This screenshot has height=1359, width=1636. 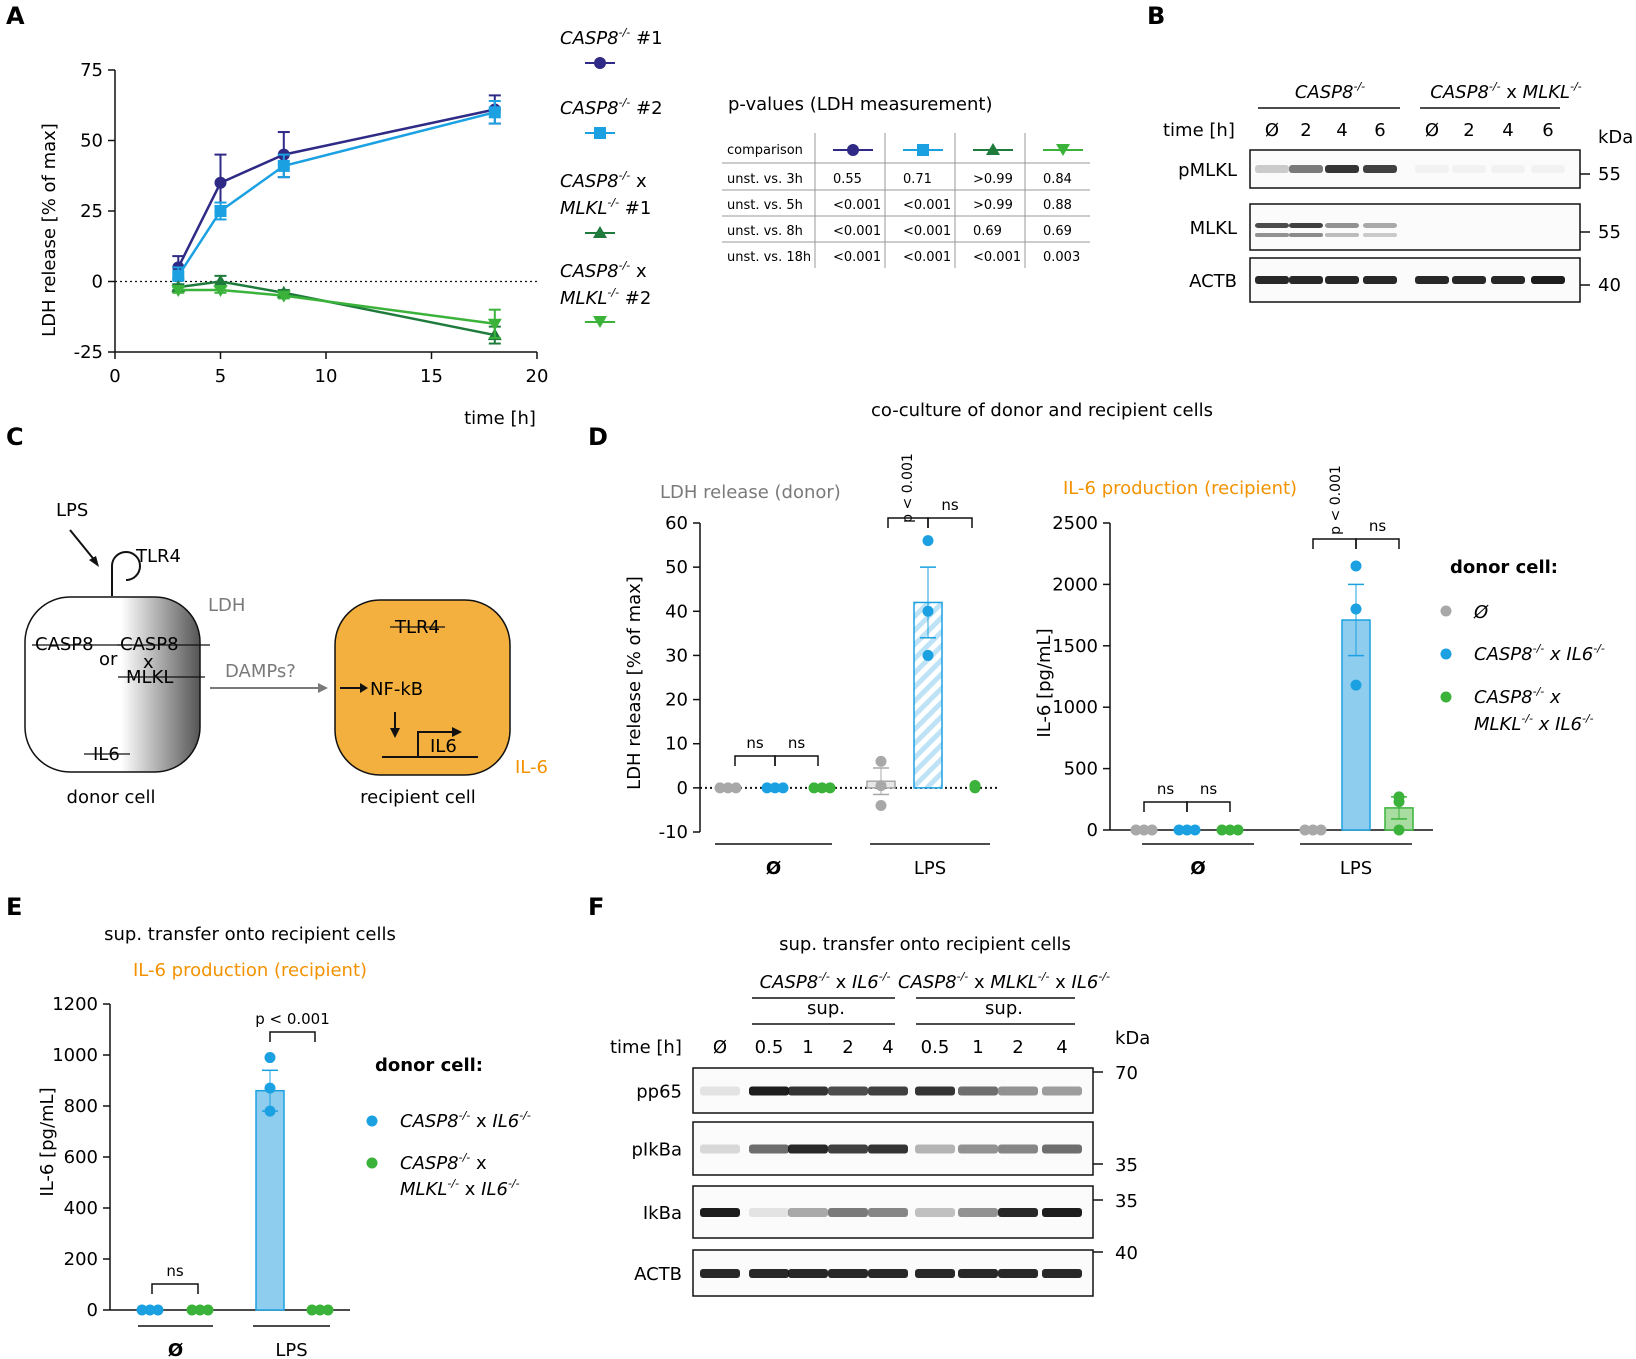 I want to click on legend-a-1-marker, so click(x=600, y=63).